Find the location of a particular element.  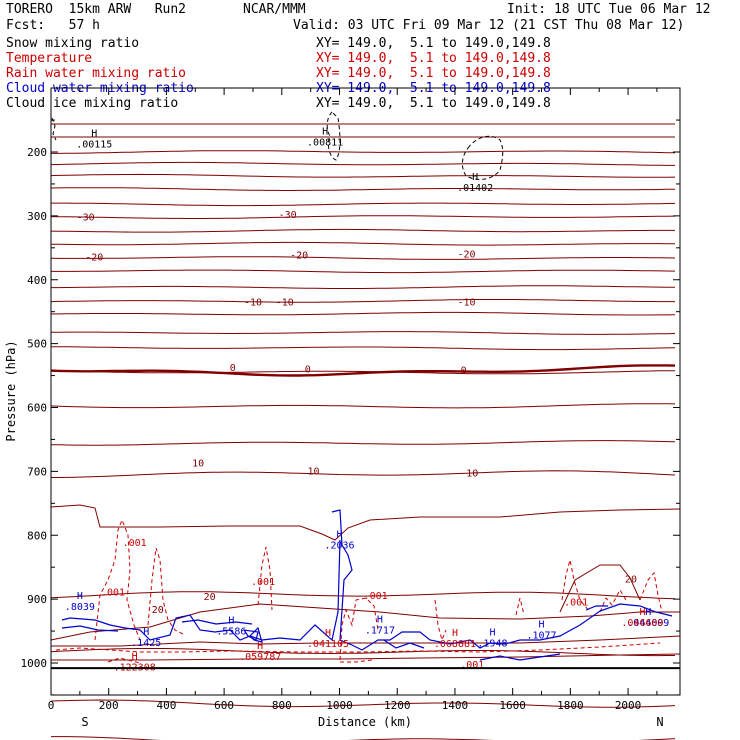

cloud-water-label: .1425 is located at coordinates (146, 643).